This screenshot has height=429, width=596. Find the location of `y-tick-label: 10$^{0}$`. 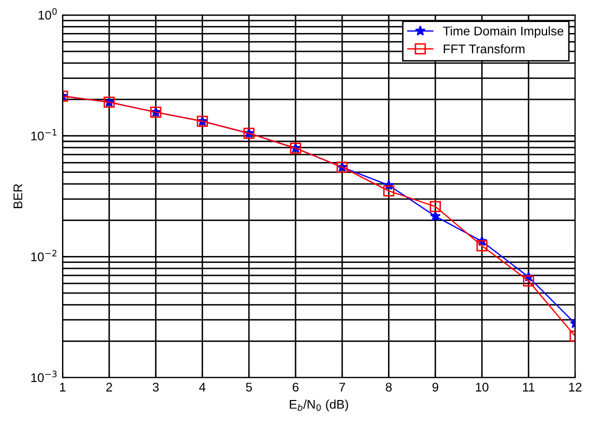

y-tick-label: 10$^{0}$ is located at coordinates (47, 14).